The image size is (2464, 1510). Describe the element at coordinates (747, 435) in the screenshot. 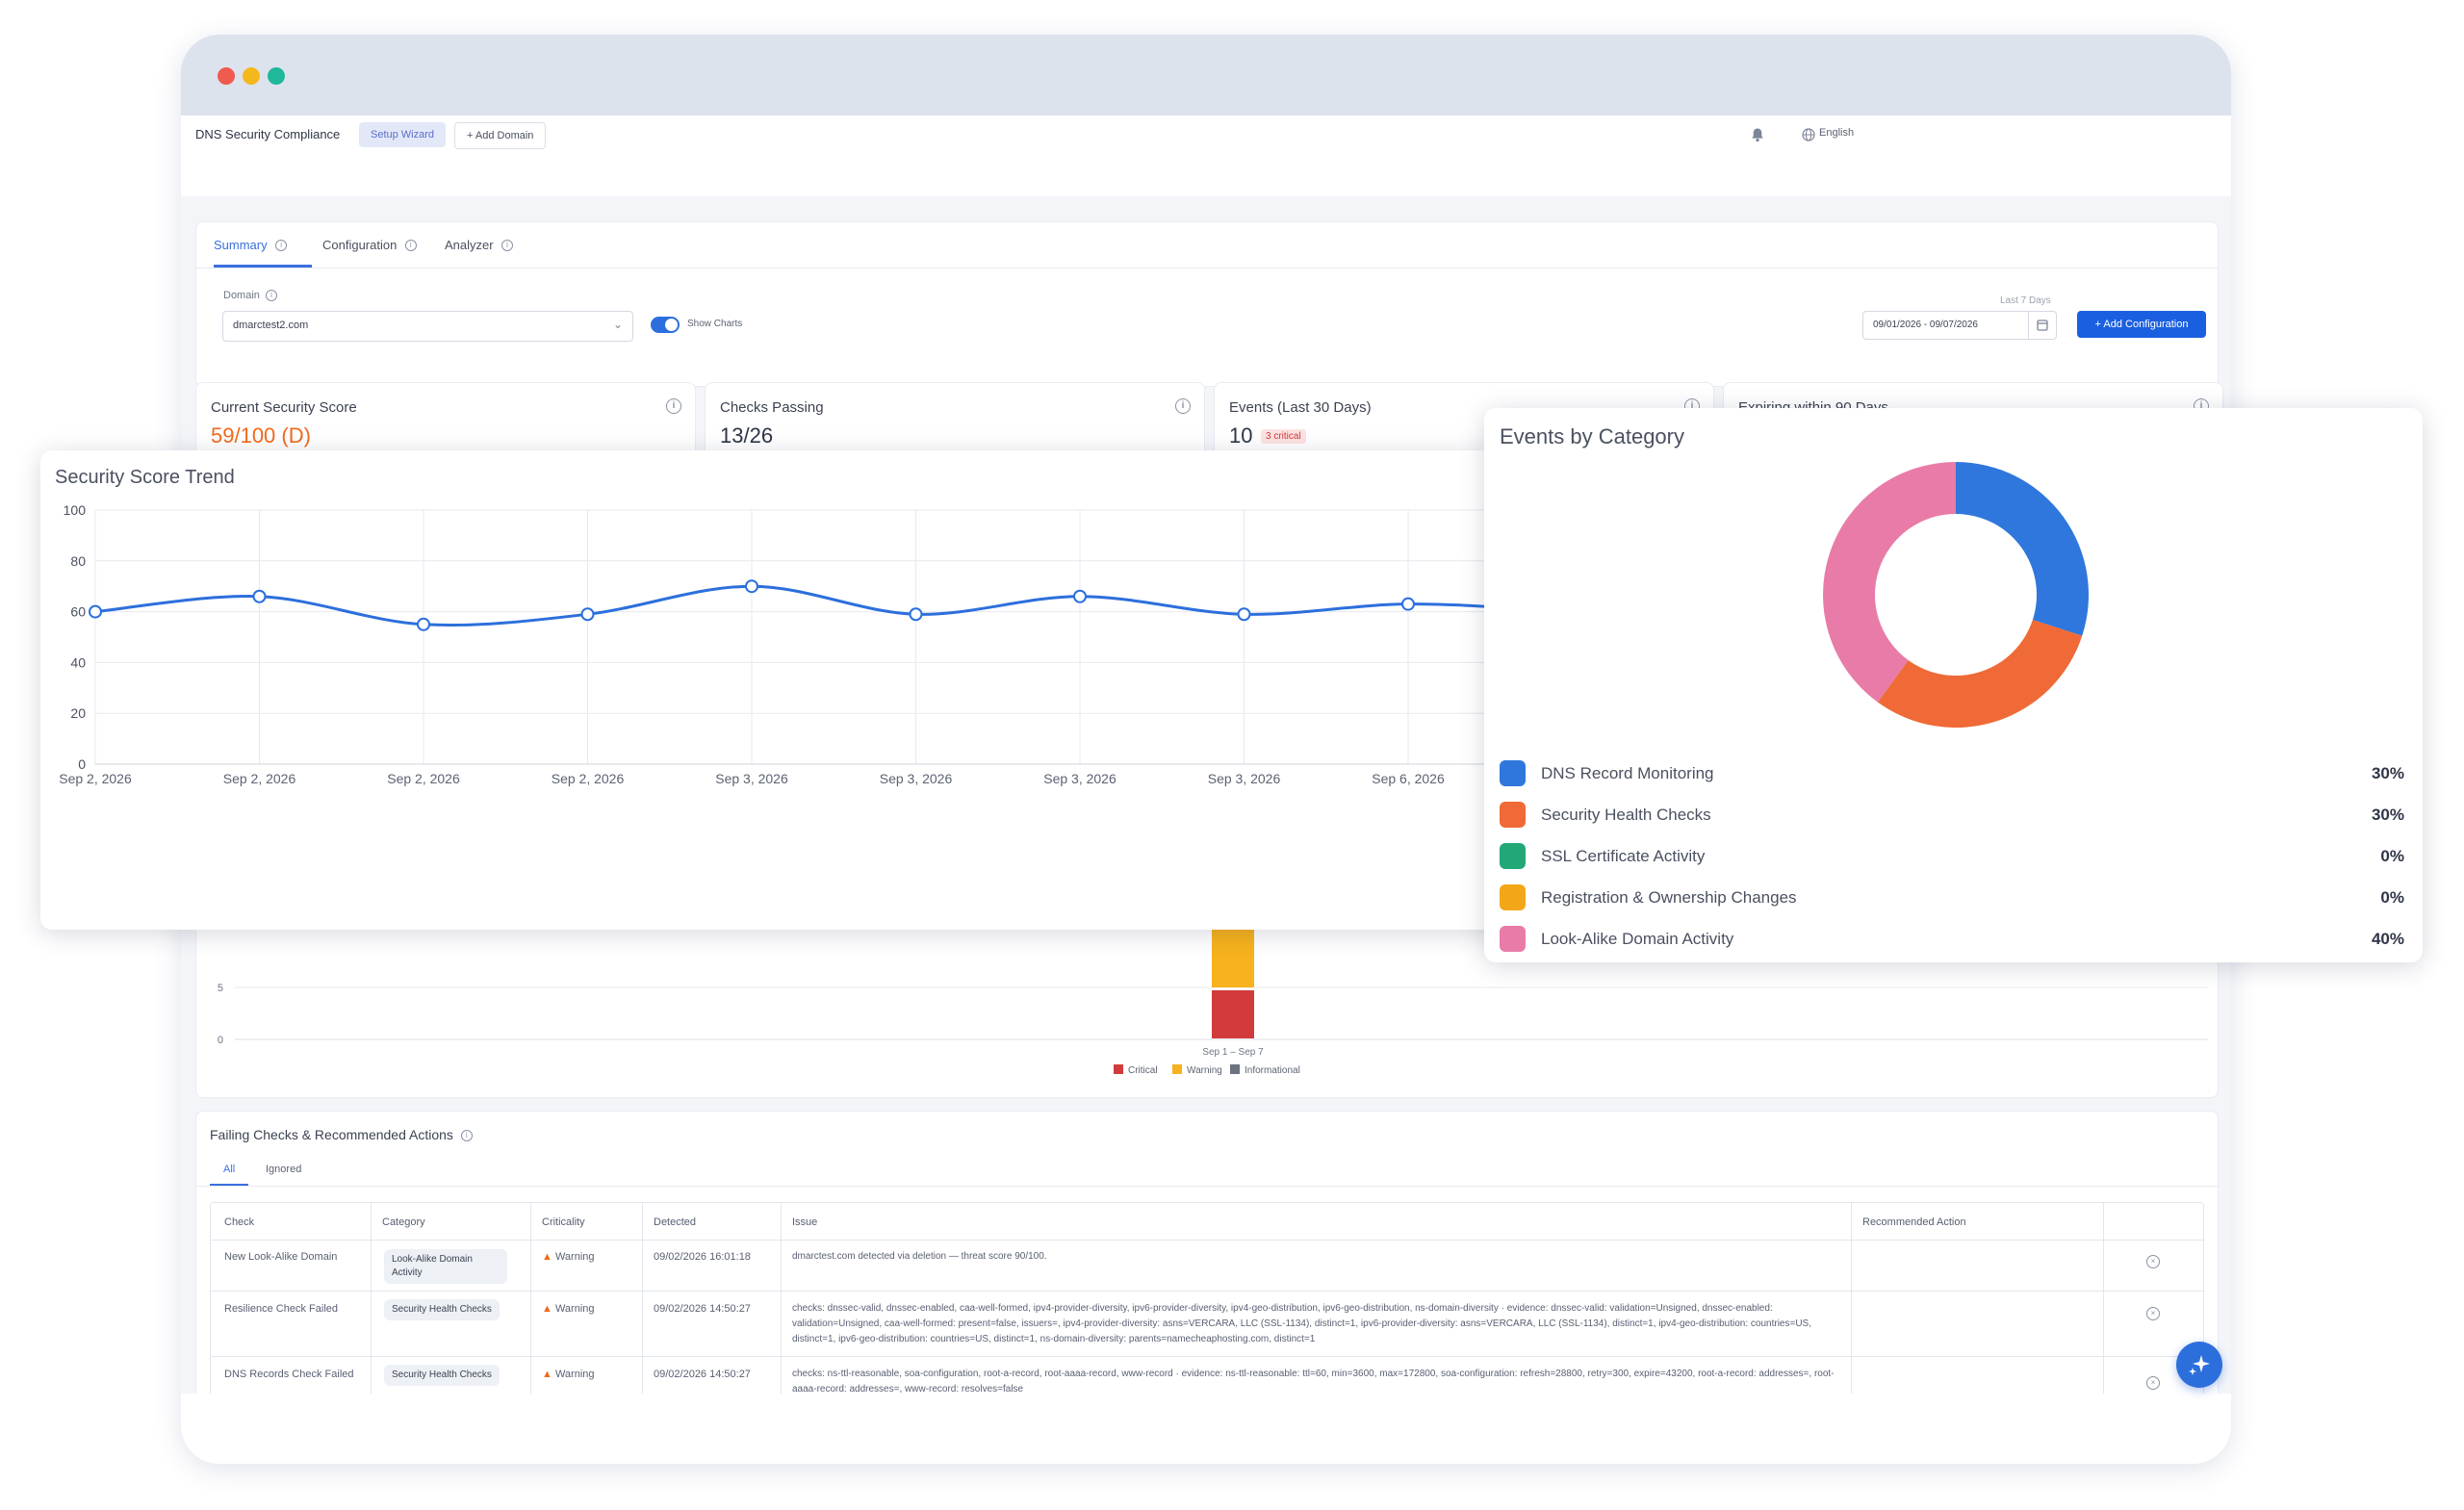

I see `kpi-value: 13/26` at that location.